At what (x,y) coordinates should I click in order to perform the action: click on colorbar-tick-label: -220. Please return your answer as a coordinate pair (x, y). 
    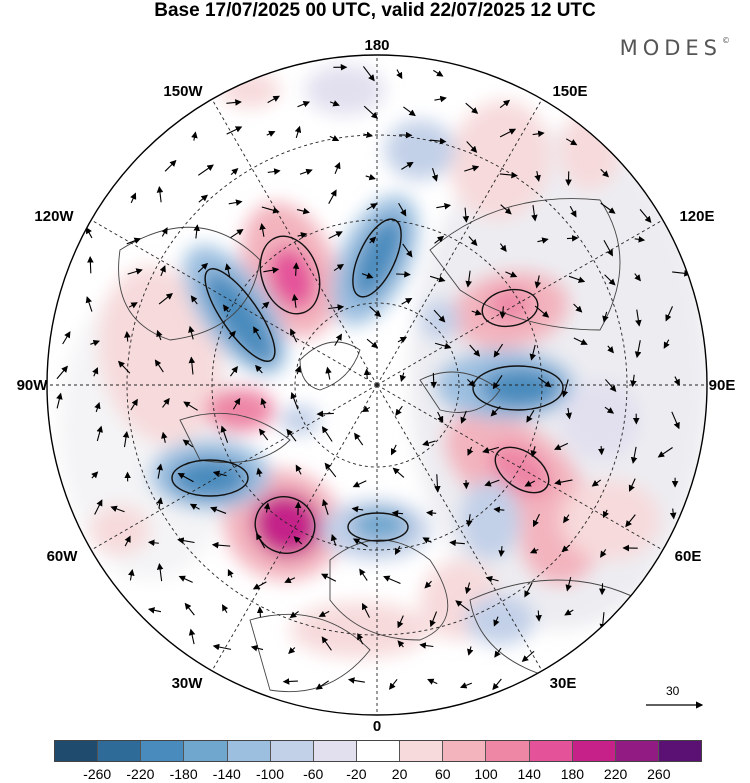
    Looking at the image, I should click on (140, 774).